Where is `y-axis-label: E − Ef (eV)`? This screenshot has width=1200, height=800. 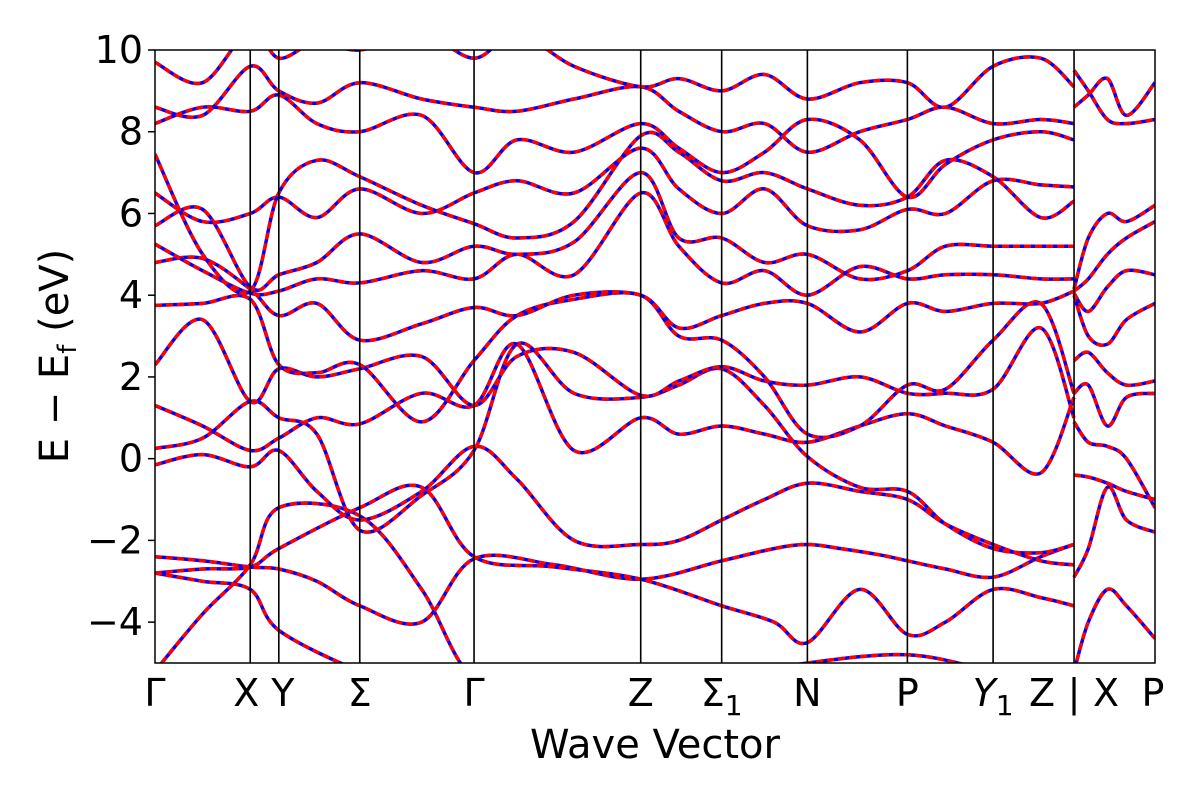
y-axis-label: E − Ef (eV) is located at coordinates (57, 356).